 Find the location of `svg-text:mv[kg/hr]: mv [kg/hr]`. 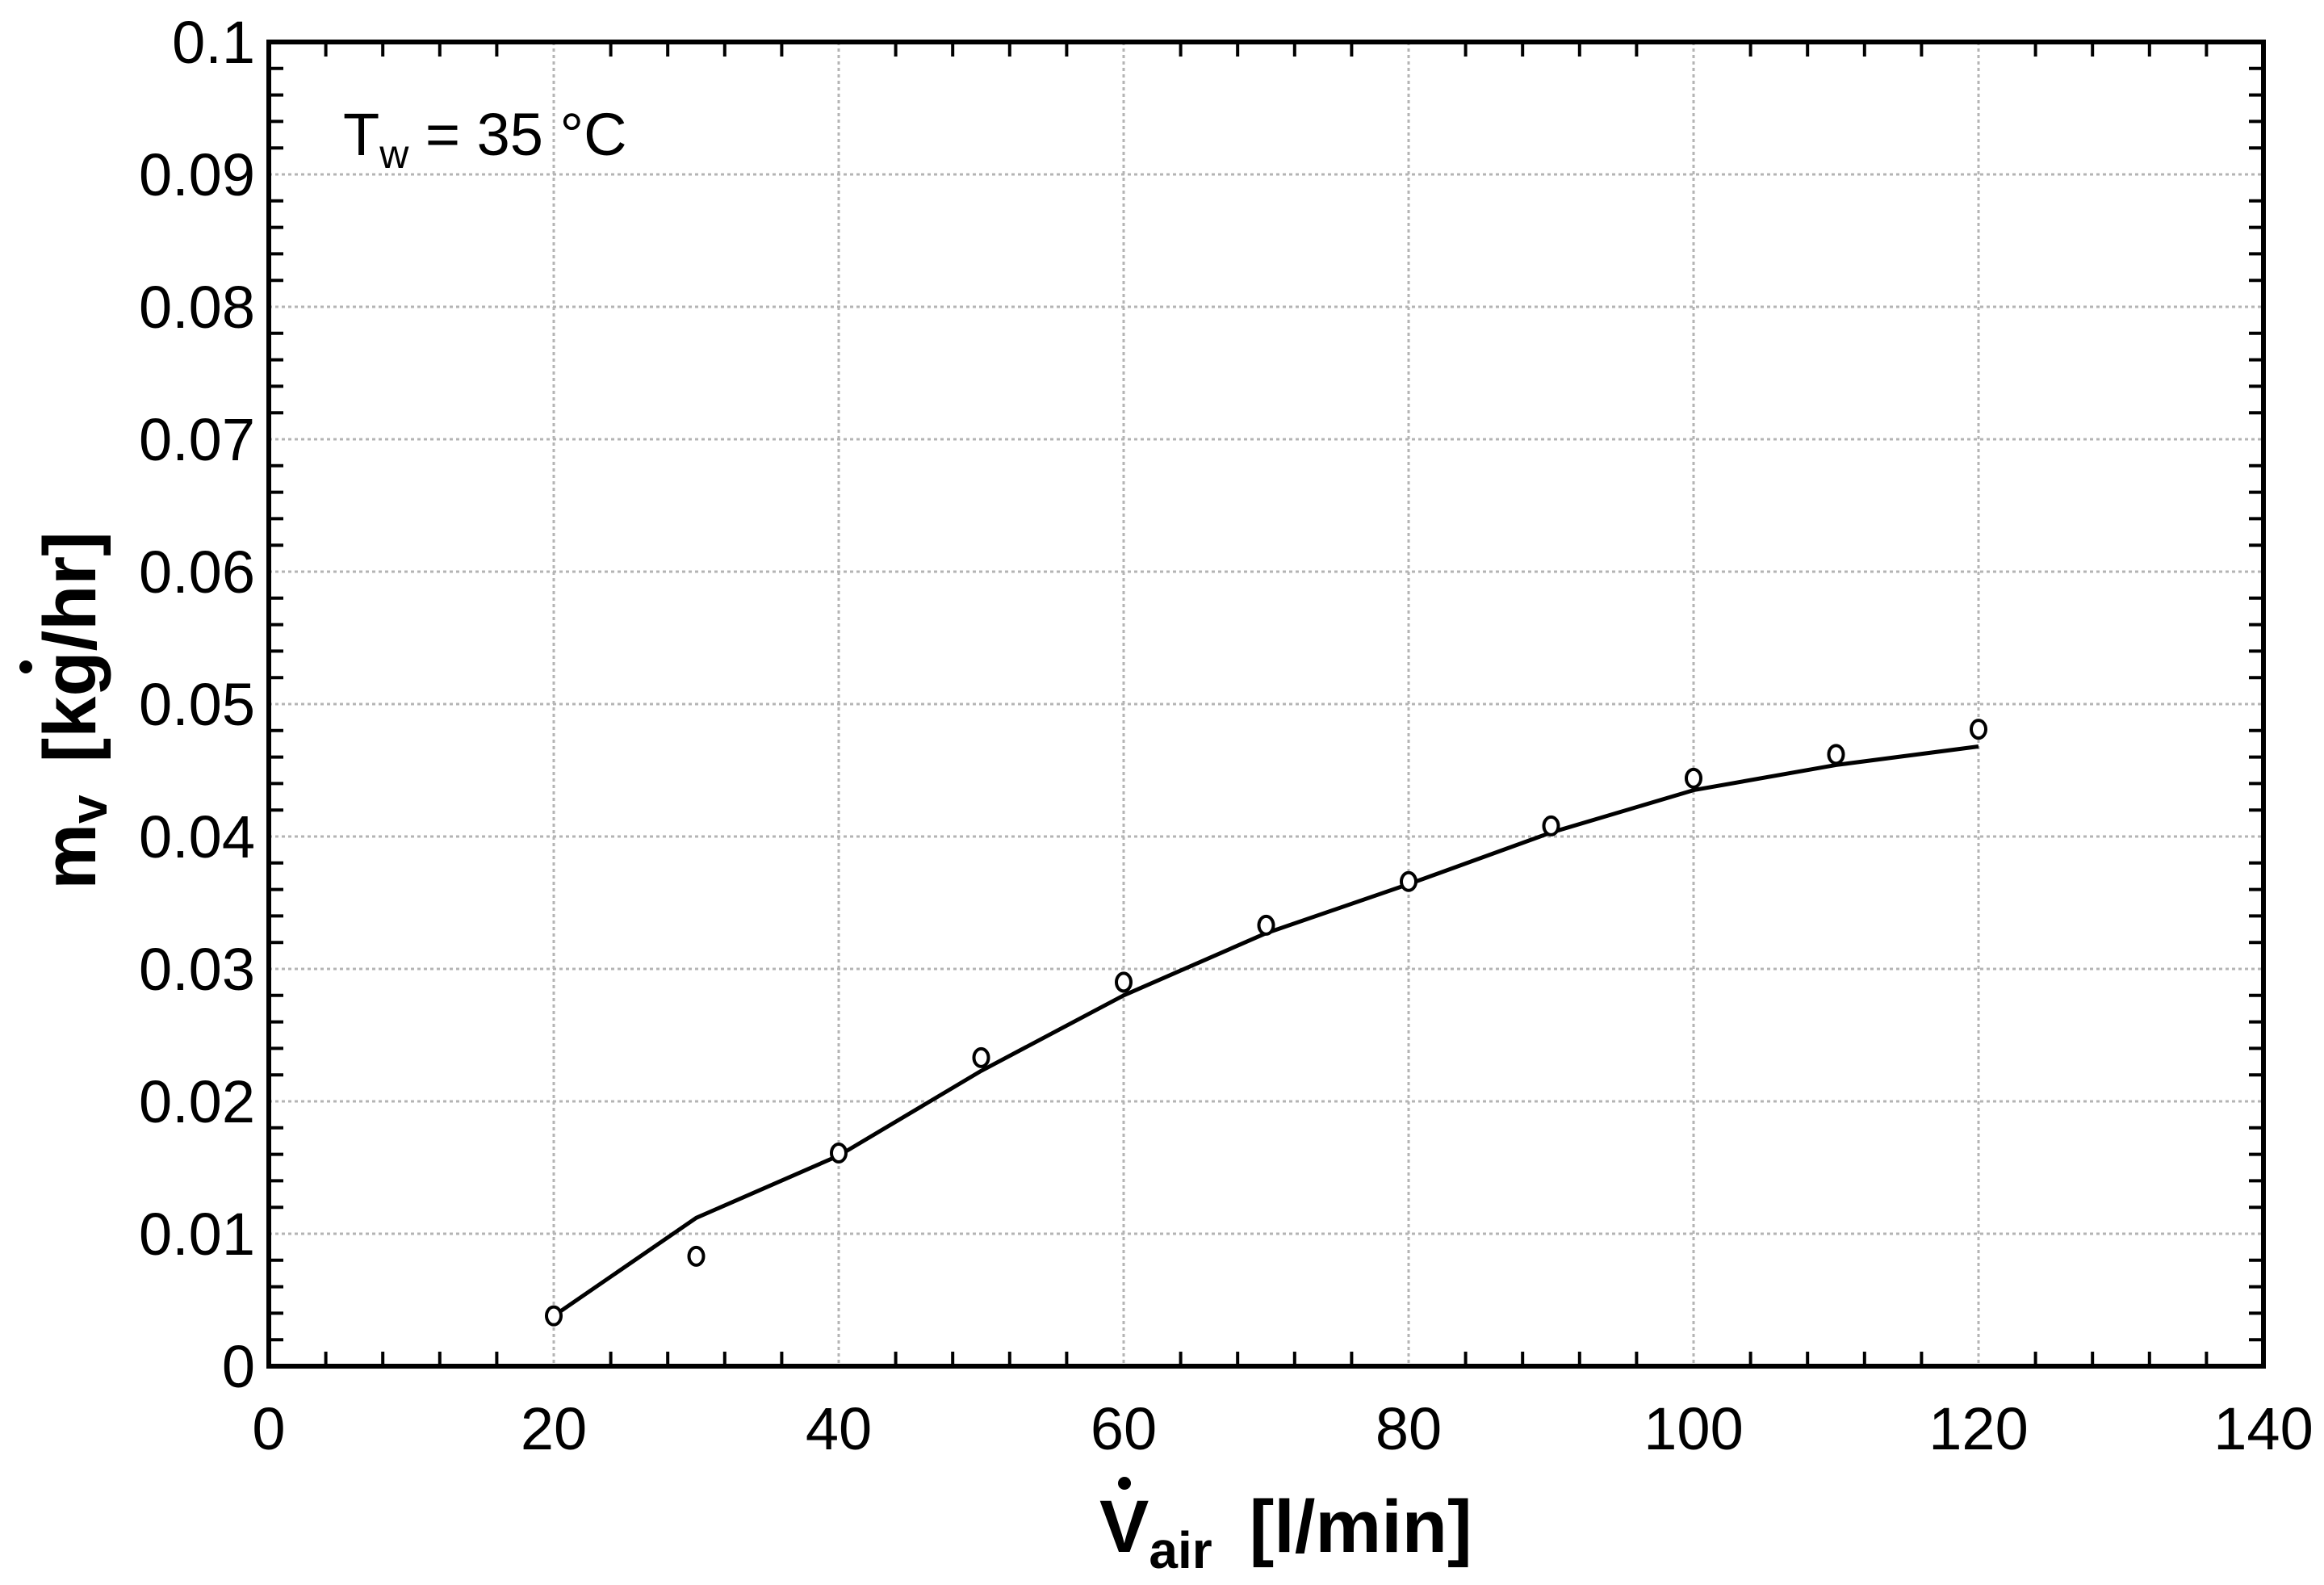

svg-text:mv[kg/hr]: mv [kg/hr] is located at coordinates (73, 710).